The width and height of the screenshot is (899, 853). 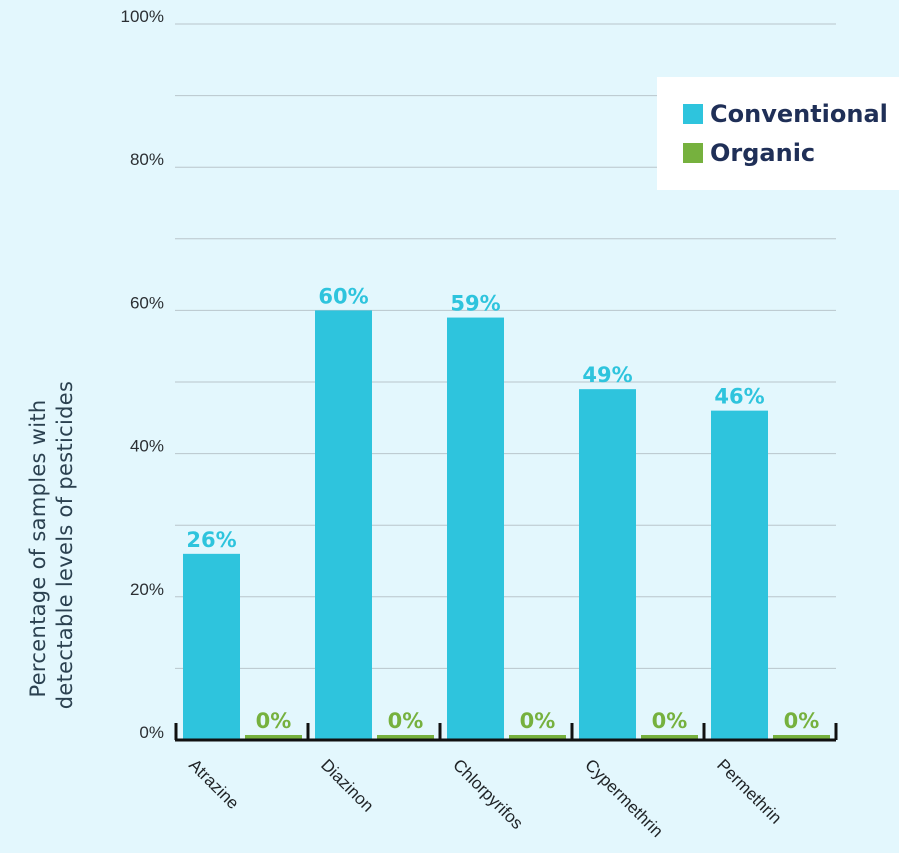 I want to click on data-label-organic-cypermethrin: 0%, so click(x=670, y=721).